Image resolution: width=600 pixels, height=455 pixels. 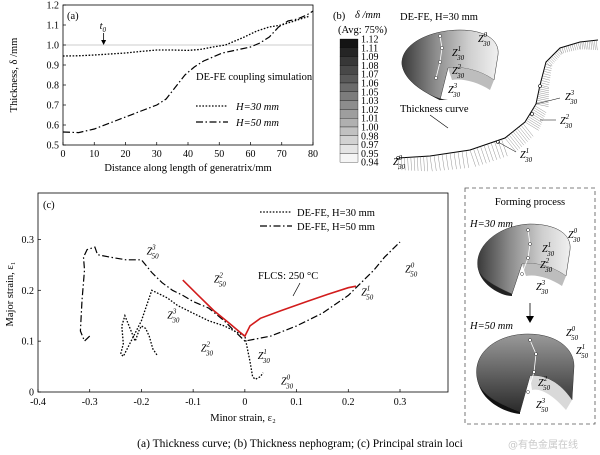 I want to click on panel-b-label: (b), so click(x=339, y=16).